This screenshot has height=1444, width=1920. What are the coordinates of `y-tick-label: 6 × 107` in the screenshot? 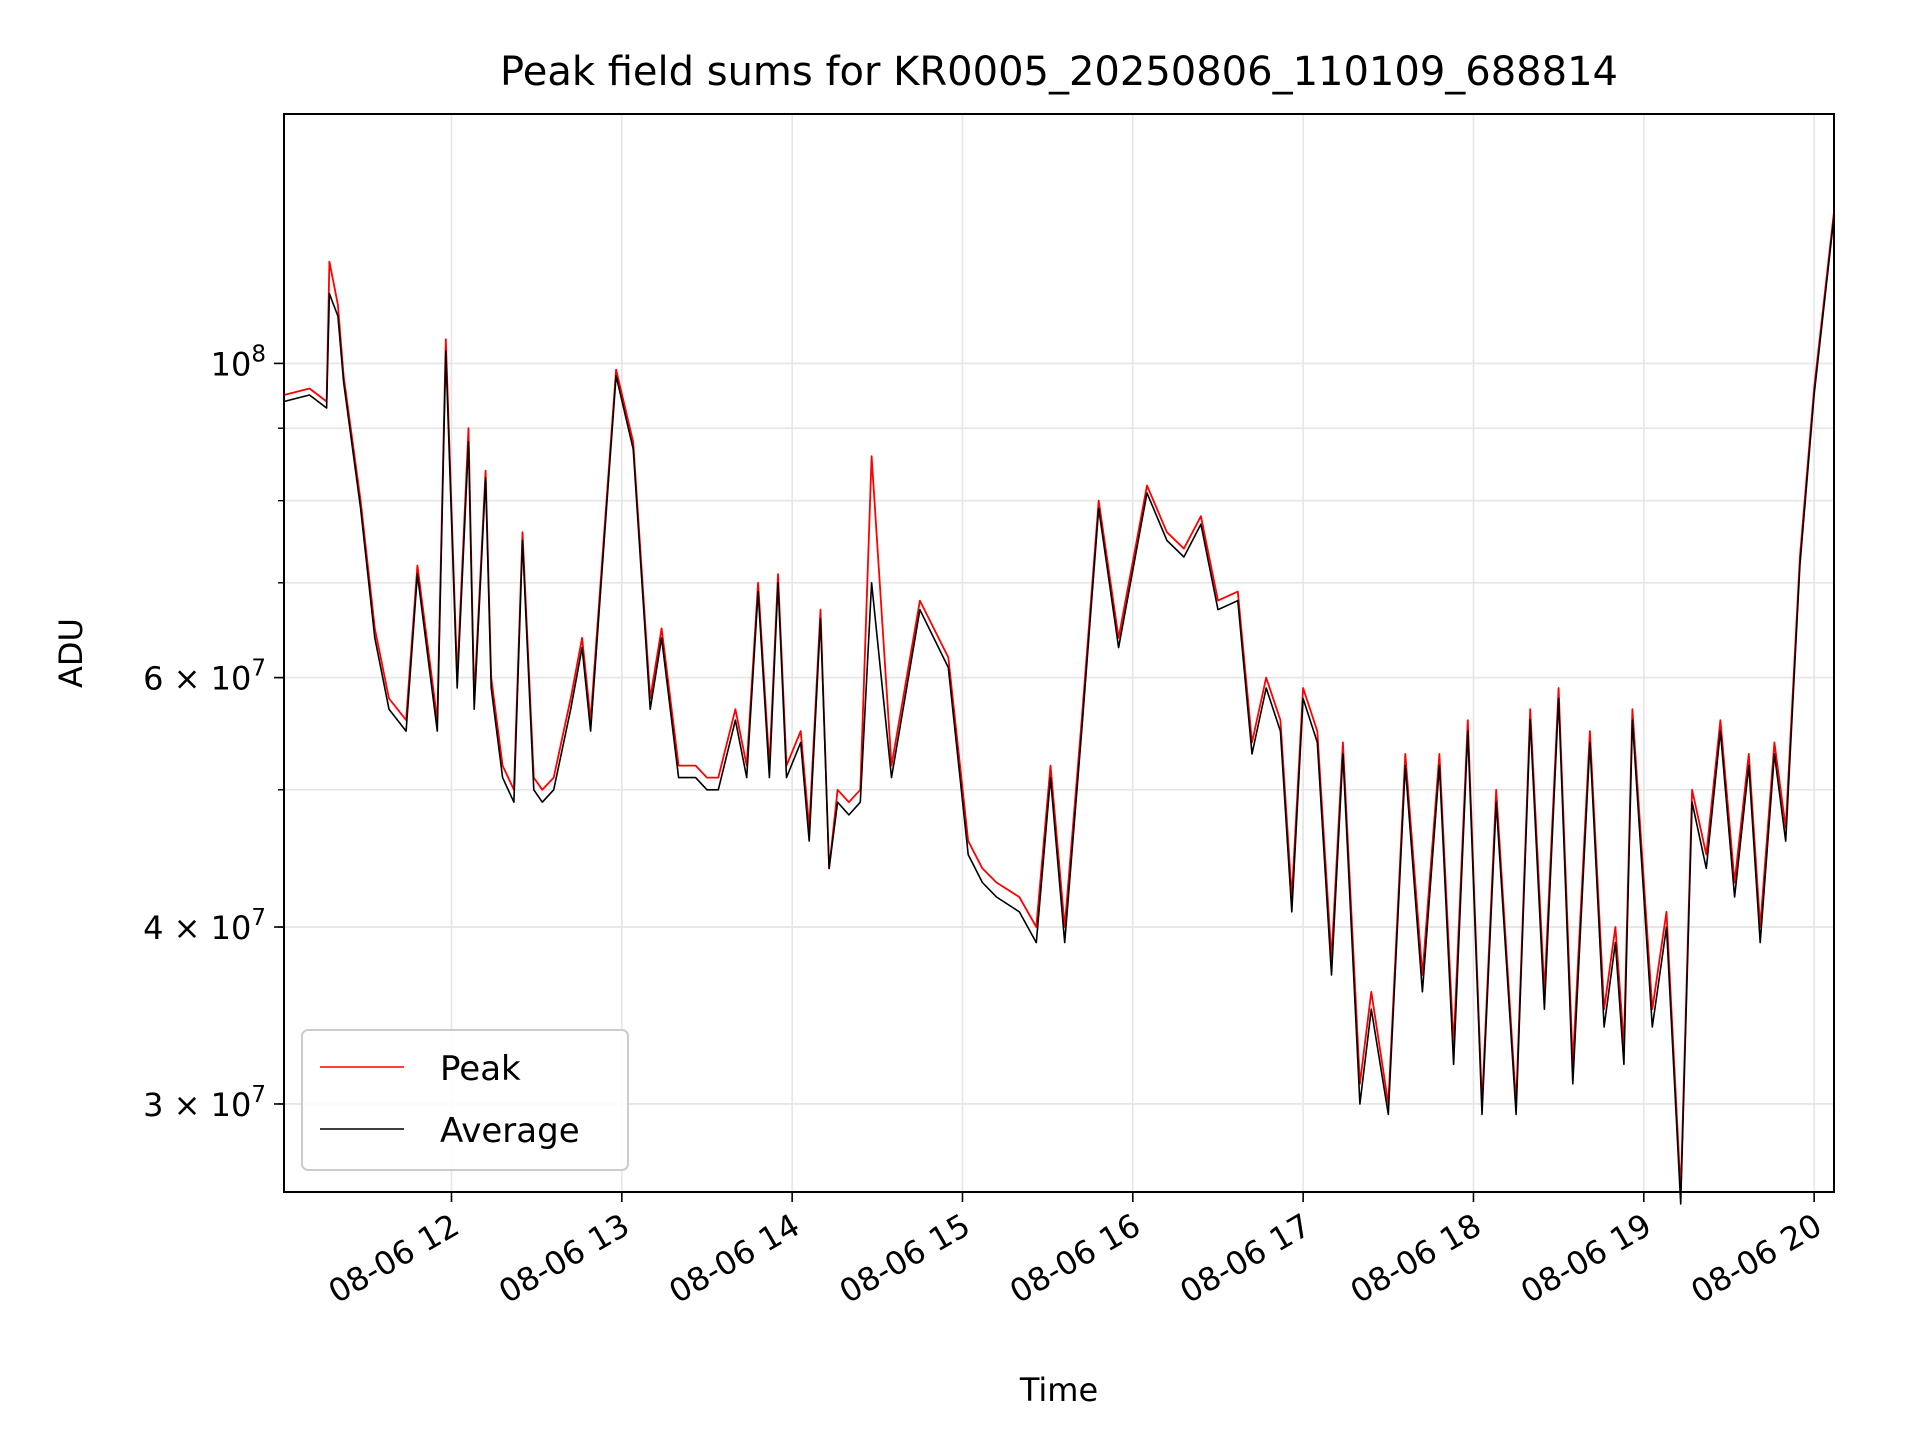 It's located at (204, 677).